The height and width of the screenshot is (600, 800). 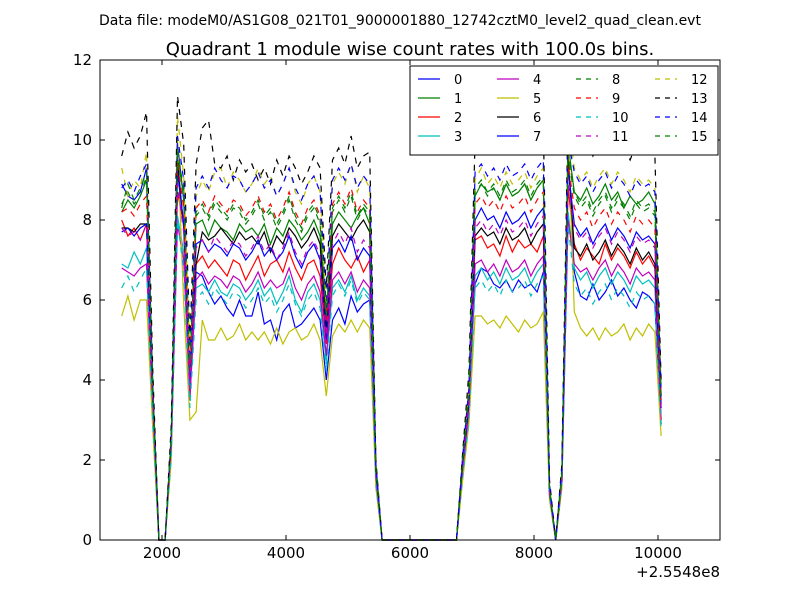 I want to click on x-tick-label: 4000, so click(x=286, y=553).